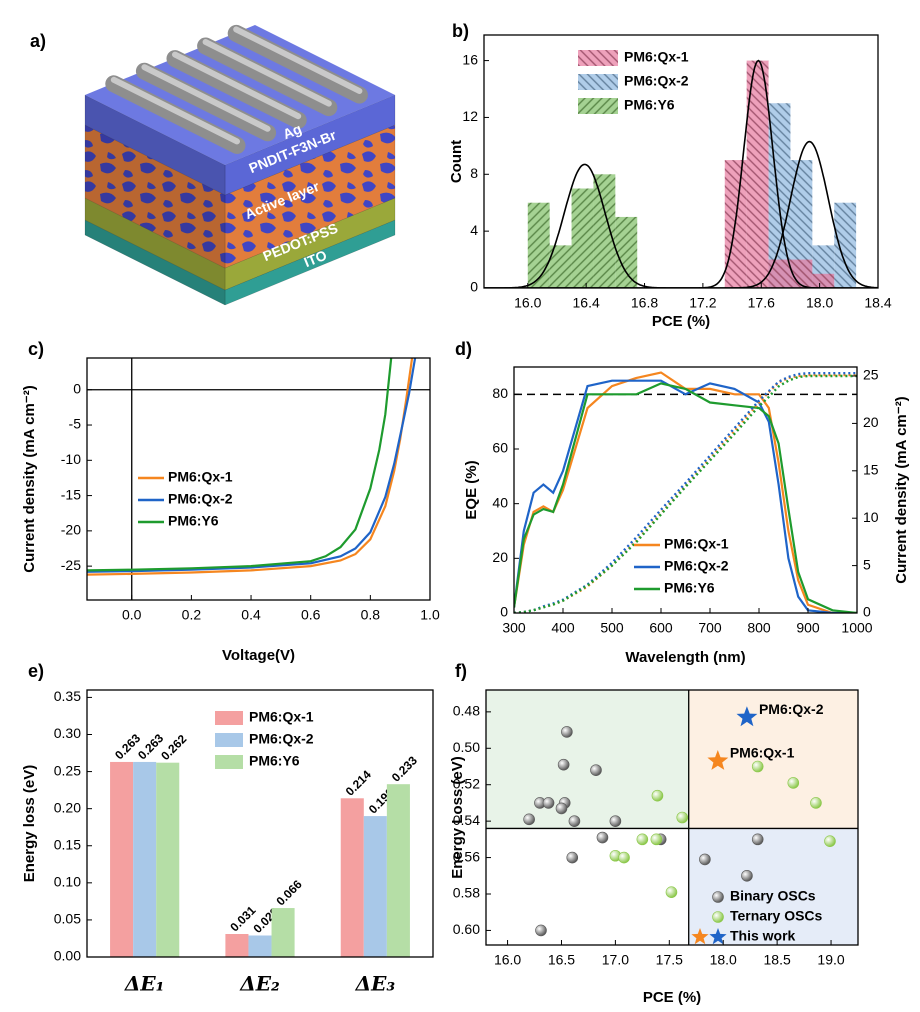 This screenshot has height=1012, width=920. I want to click on quadrant, so click(587, 759).